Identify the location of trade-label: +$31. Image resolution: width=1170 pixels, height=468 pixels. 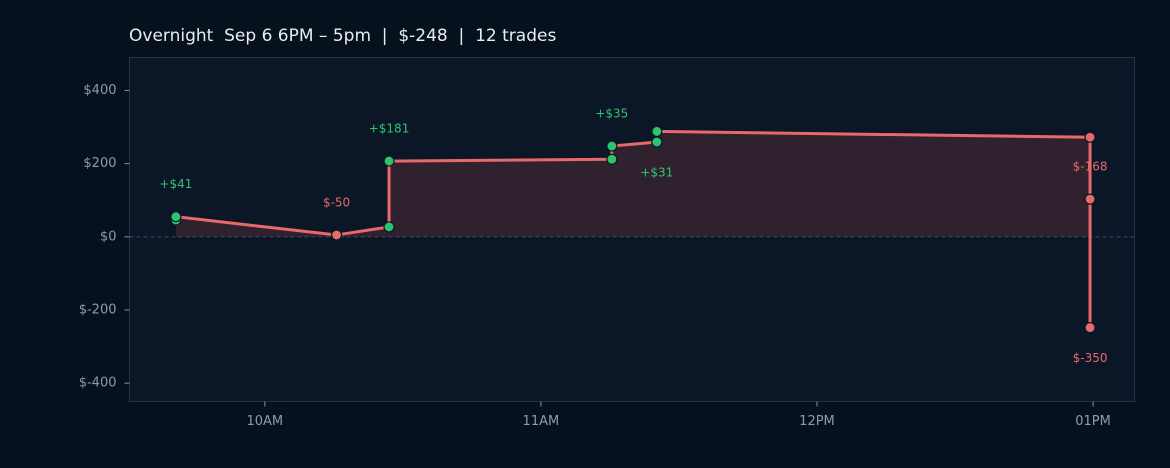
(656, 173).